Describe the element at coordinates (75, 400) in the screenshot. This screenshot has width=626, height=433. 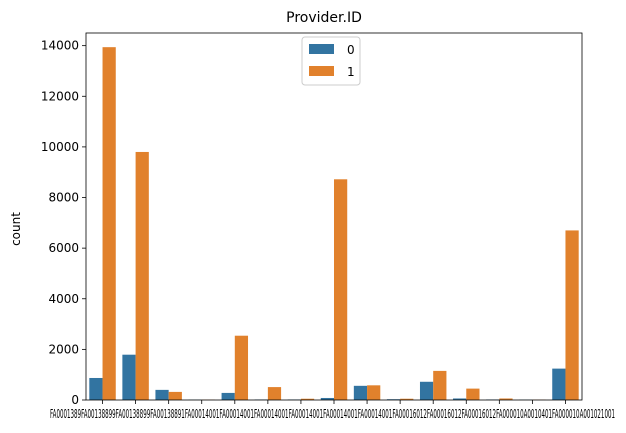
I see `y-tick-label: 0` at that location.